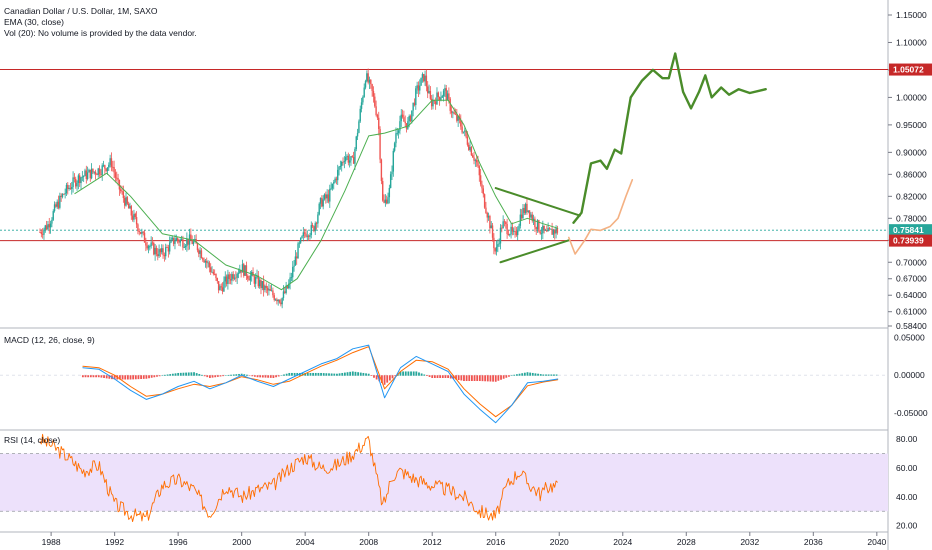 The width and height of the screenshot is (932, 550). Describe the element at coordinates (911, 413) in the screenshot. I see `macd-y-tick-label: -0.05000` at that location.